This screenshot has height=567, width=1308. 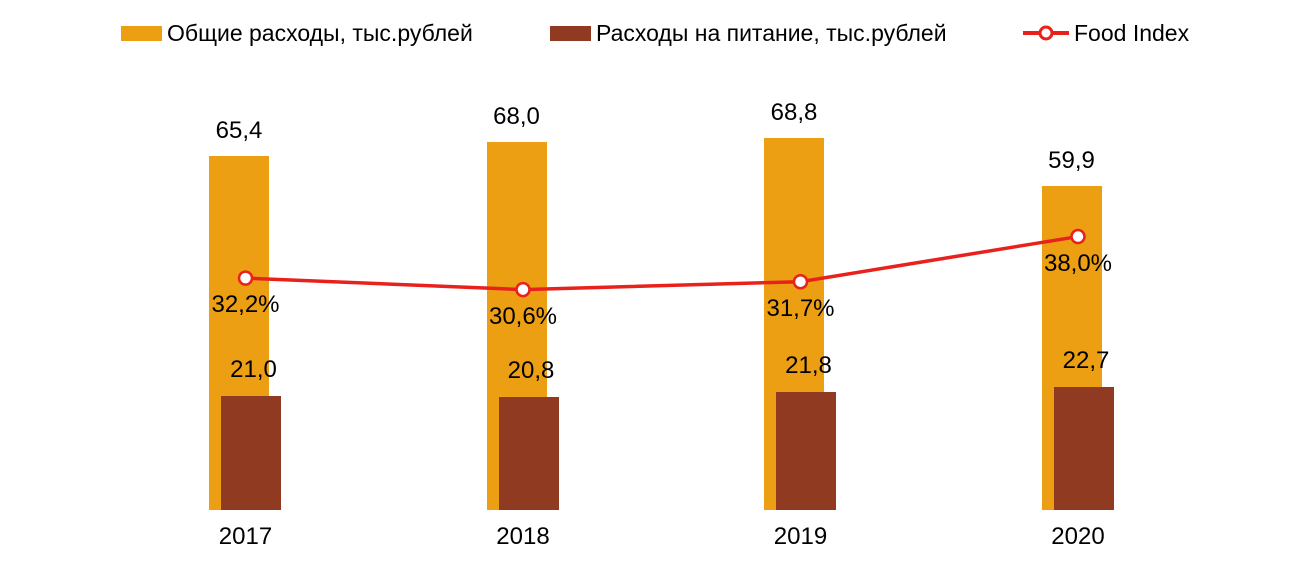 I want to click on food-expenses-swatch-icon, so click(x=570, y=33).